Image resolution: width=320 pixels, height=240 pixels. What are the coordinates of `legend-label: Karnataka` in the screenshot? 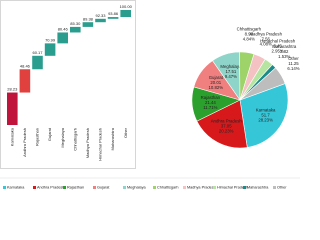 It's located at (16, 188).